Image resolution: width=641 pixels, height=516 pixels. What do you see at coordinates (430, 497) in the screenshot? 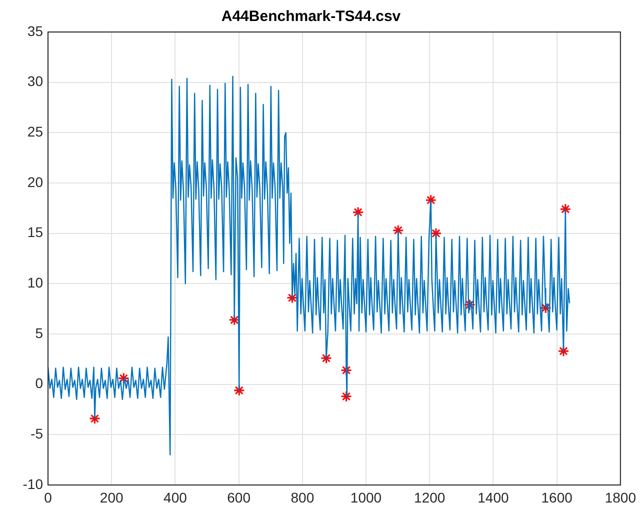
I see `x-tick-label: 1200` at bounding box center [430, 497].